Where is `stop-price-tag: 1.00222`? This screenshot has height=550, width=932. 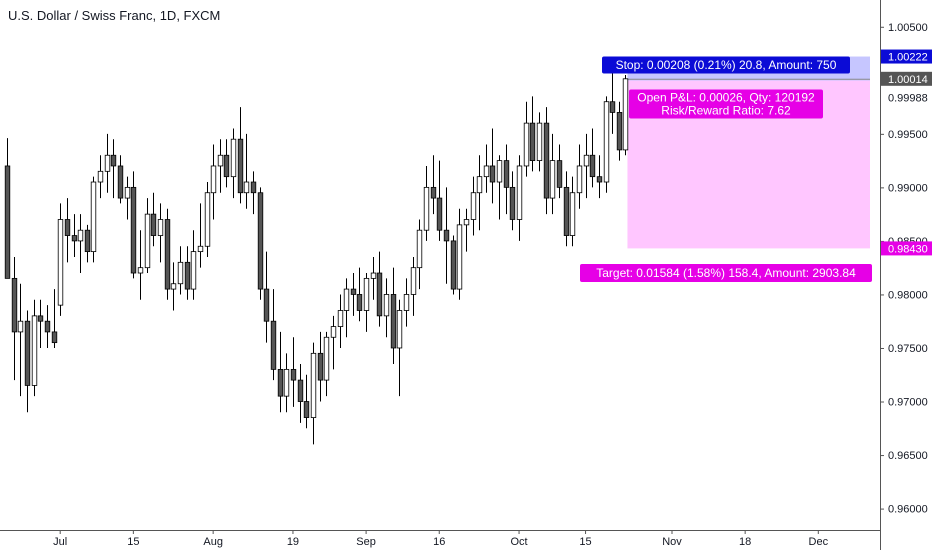
stop-price-tag: 1.00222 is located at coordinates (908, 58).